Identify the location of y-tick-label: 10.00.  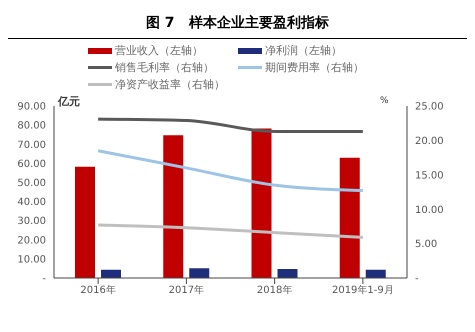
(31, 260).